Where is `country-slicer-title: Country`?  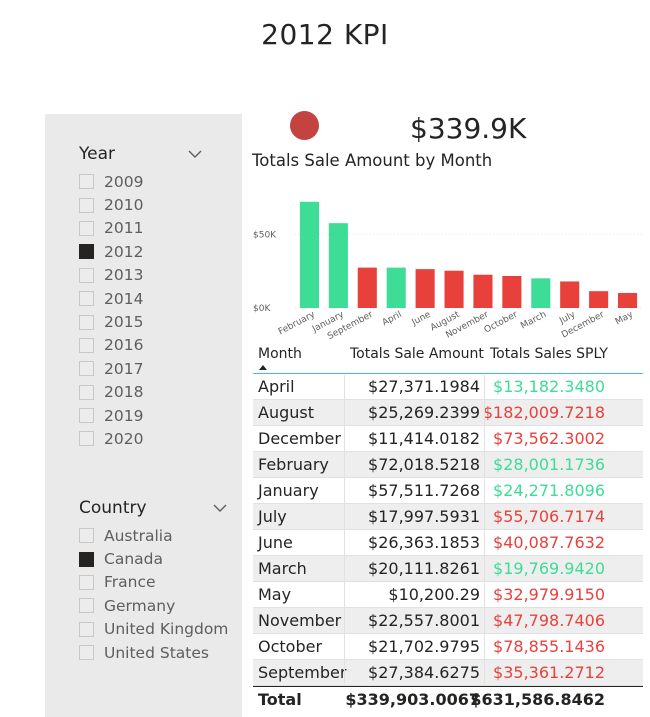
country-slicer-title: Country is located at coordinates (113, 508).